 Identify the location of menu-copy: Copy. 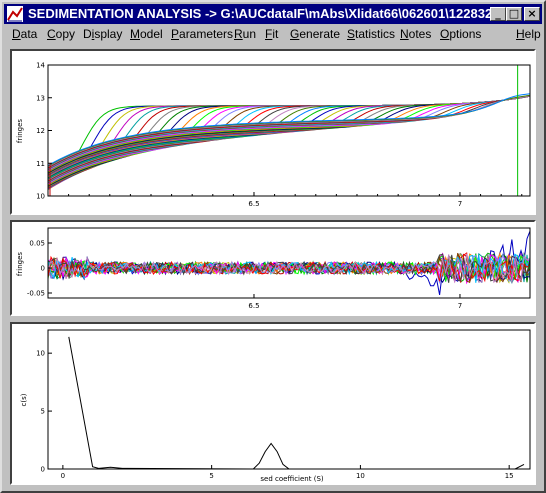
(61, 34).